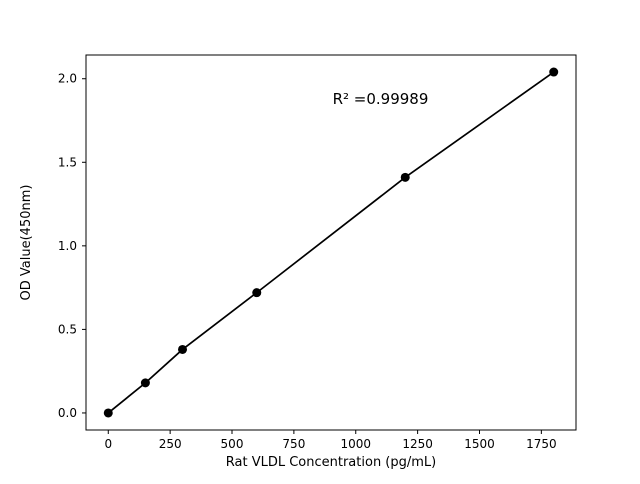  What do you see at coordinates (67, 413) in the screenshot?
I see `y-tick-label: 0.0` at bounding box center [67, 413].